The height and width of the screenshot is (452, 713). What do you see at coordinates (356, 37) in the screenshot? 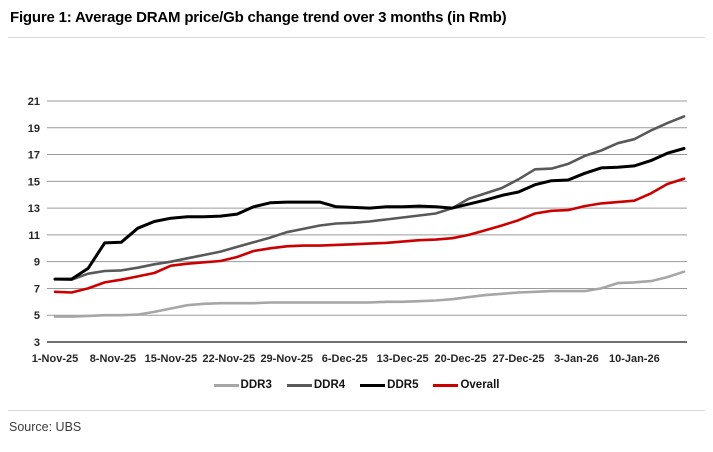
I see `title-divider` at bounding box center [356, 37].